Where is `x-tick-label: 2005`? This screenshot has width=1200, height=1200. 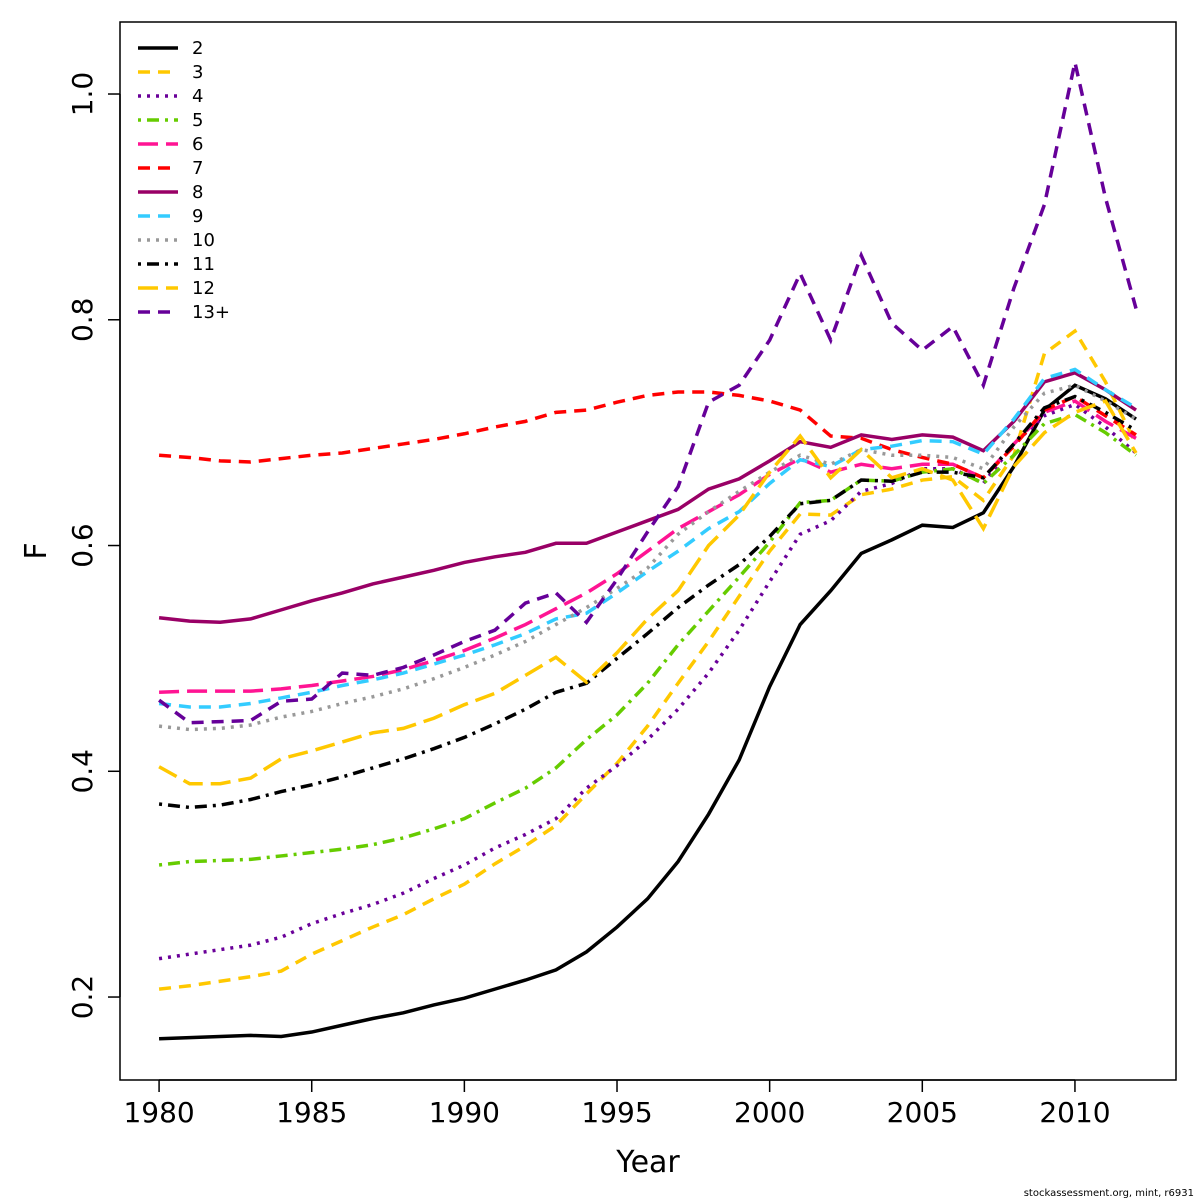
x-tick-label: 2005 is located at coordinates (922, 1112).